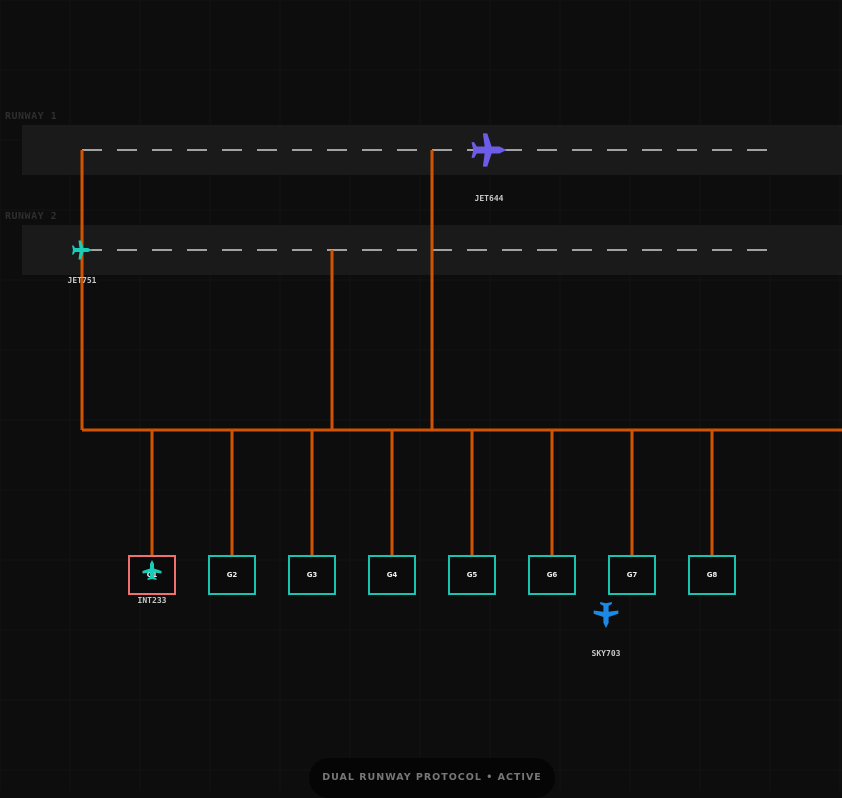 The height and width of the screenshot is (798, 842). I want to click on gate-g6: G6, so click(552, 575).